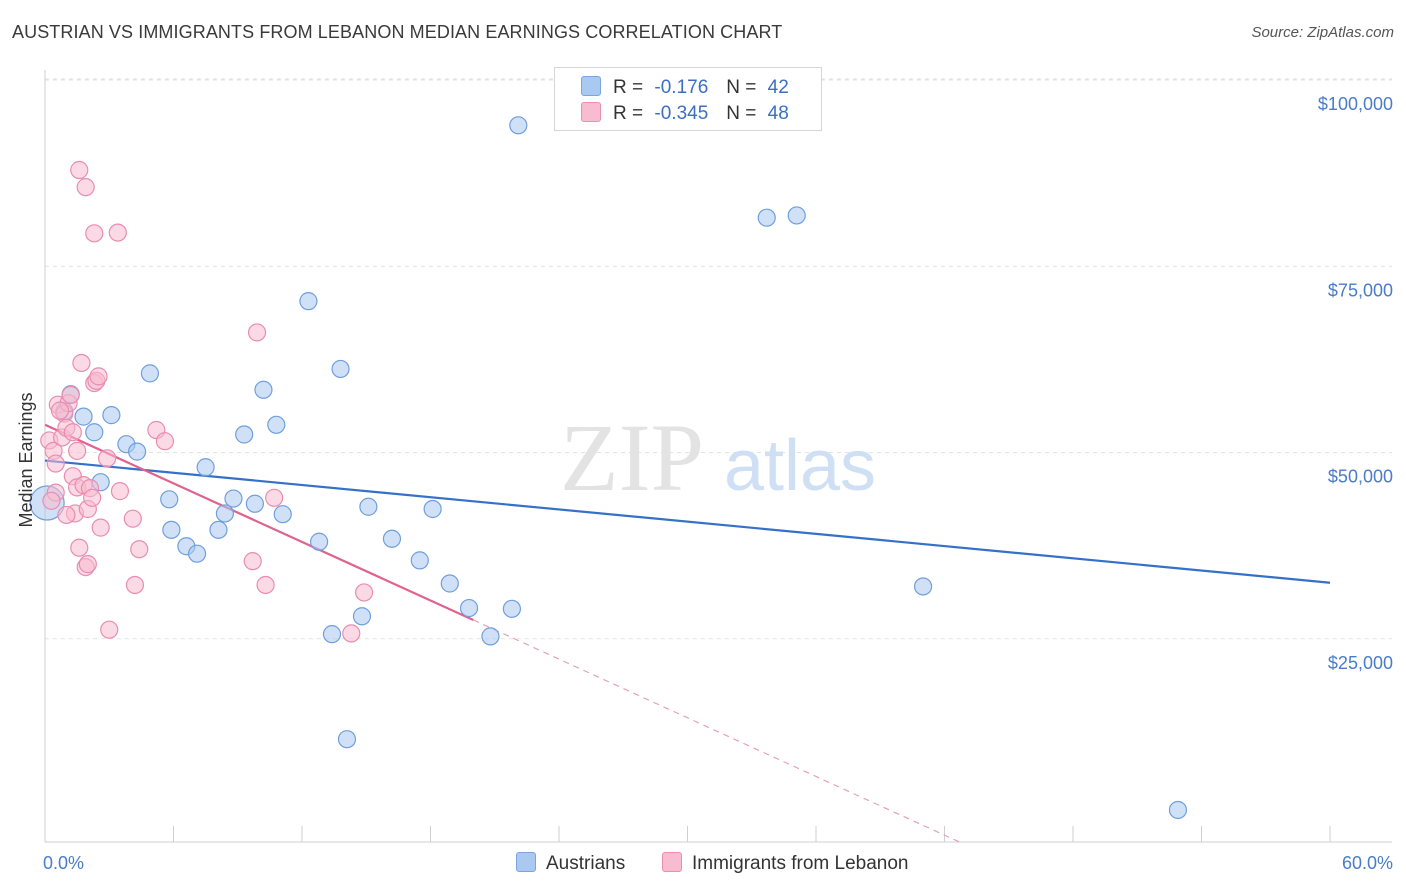  Describe the element at coordinates (1355, 104) in the screenshot. I see `y-tick-label: $100,000` at that location.